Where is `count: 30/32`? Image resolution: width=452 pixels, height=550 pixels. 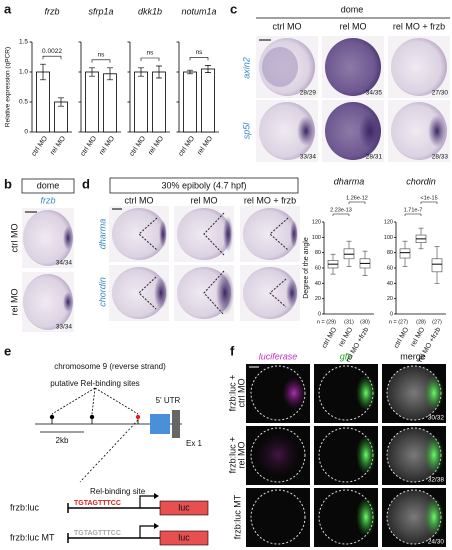 count: 30/32 is located at coordinates (436, 418).